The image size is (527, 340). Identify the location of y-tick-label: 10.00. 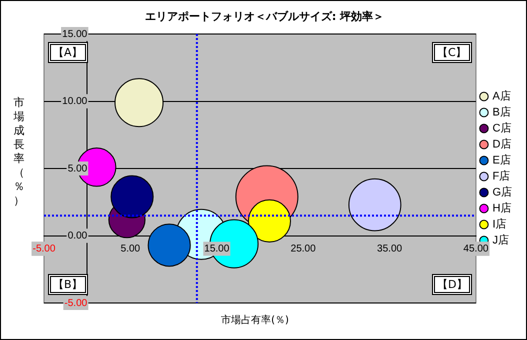
(75, 101).